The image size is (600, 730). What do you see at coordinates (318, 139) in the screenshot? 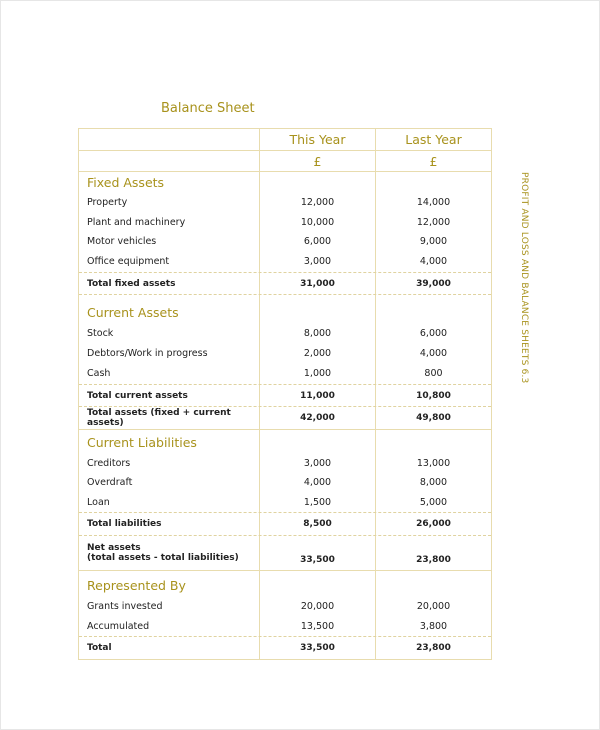
I see `header-this-year: This Year` at bounding box center [318, 139].